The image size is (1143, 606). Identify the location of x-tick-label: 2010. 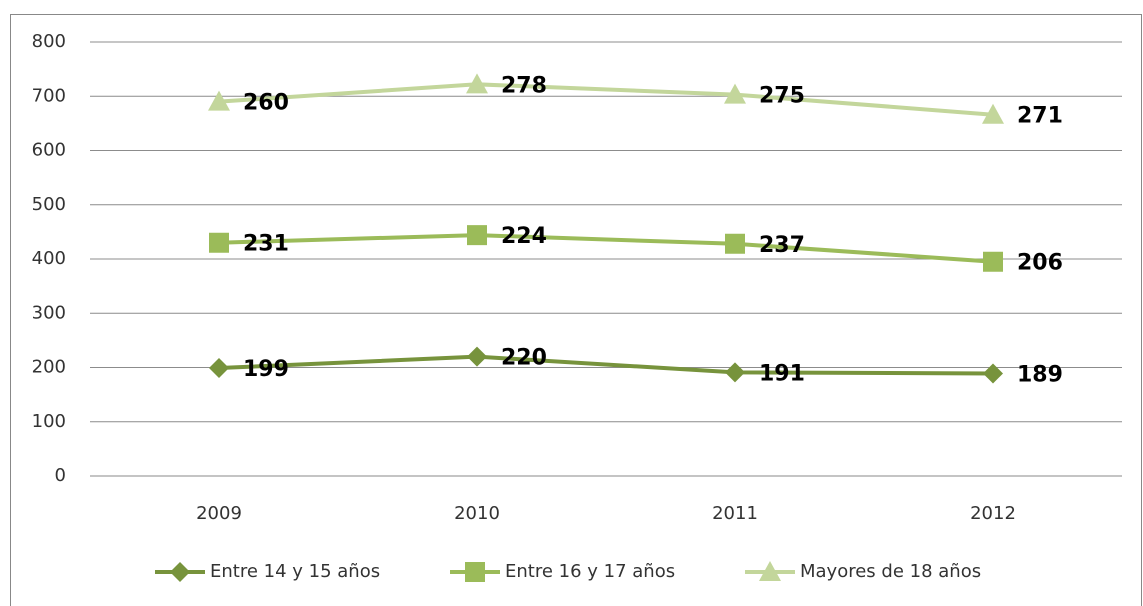
(477, 513).